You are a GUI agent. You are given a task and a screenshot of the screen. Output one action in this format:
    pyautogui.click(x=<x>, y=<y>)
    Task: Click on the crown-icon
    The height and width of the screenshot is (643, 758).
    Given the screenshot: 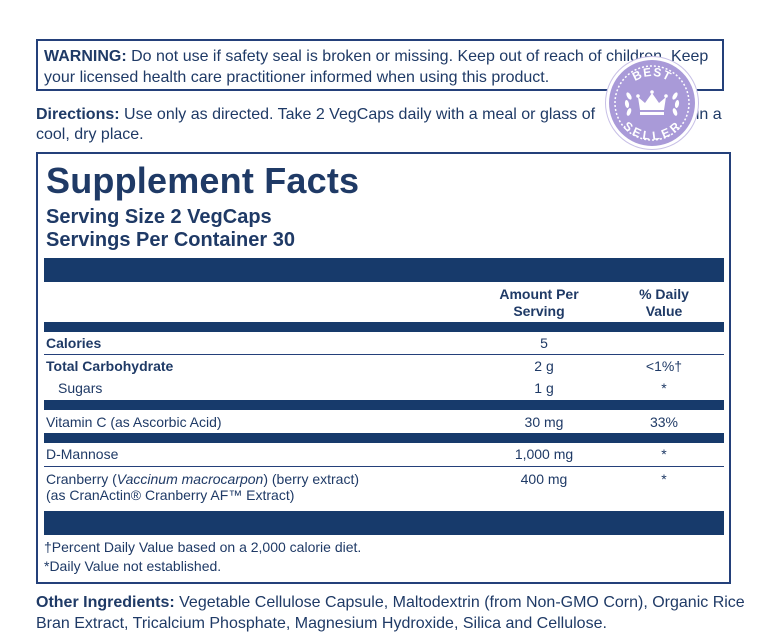 What is the action you would take?
    pyautogui.click(x=652, y=102)
    